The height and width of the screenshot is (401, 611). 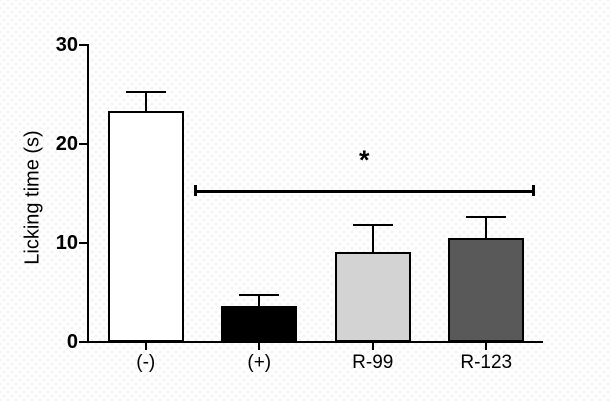 I want to click on significance-right-cap, so click(x=533, y=190).